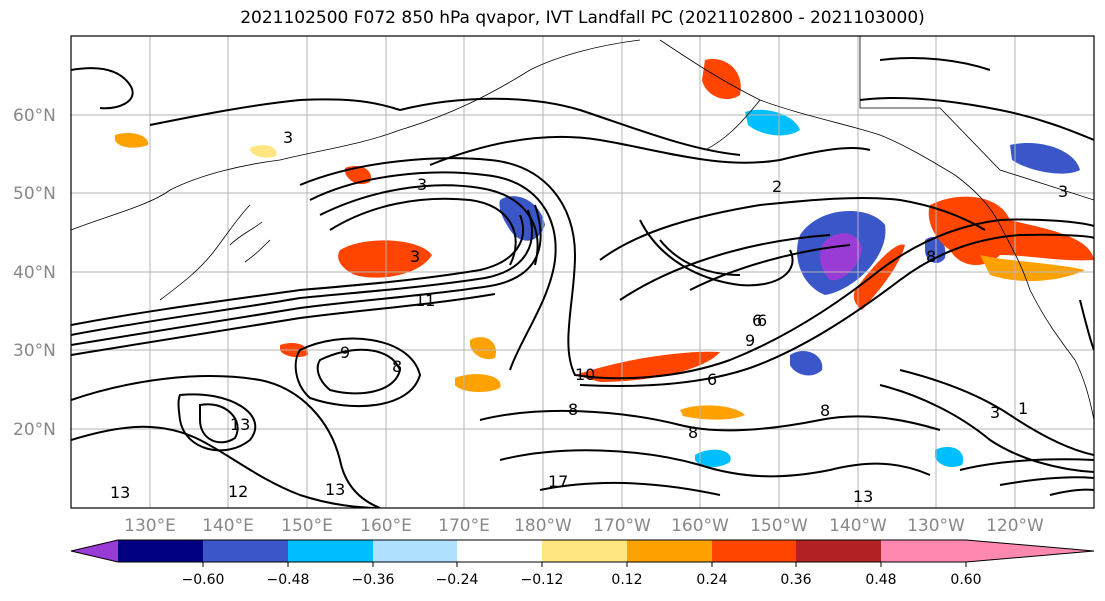 This screenshot has height=601, width=1105. I want to click on contour-label: 1, so click(1023, 408).